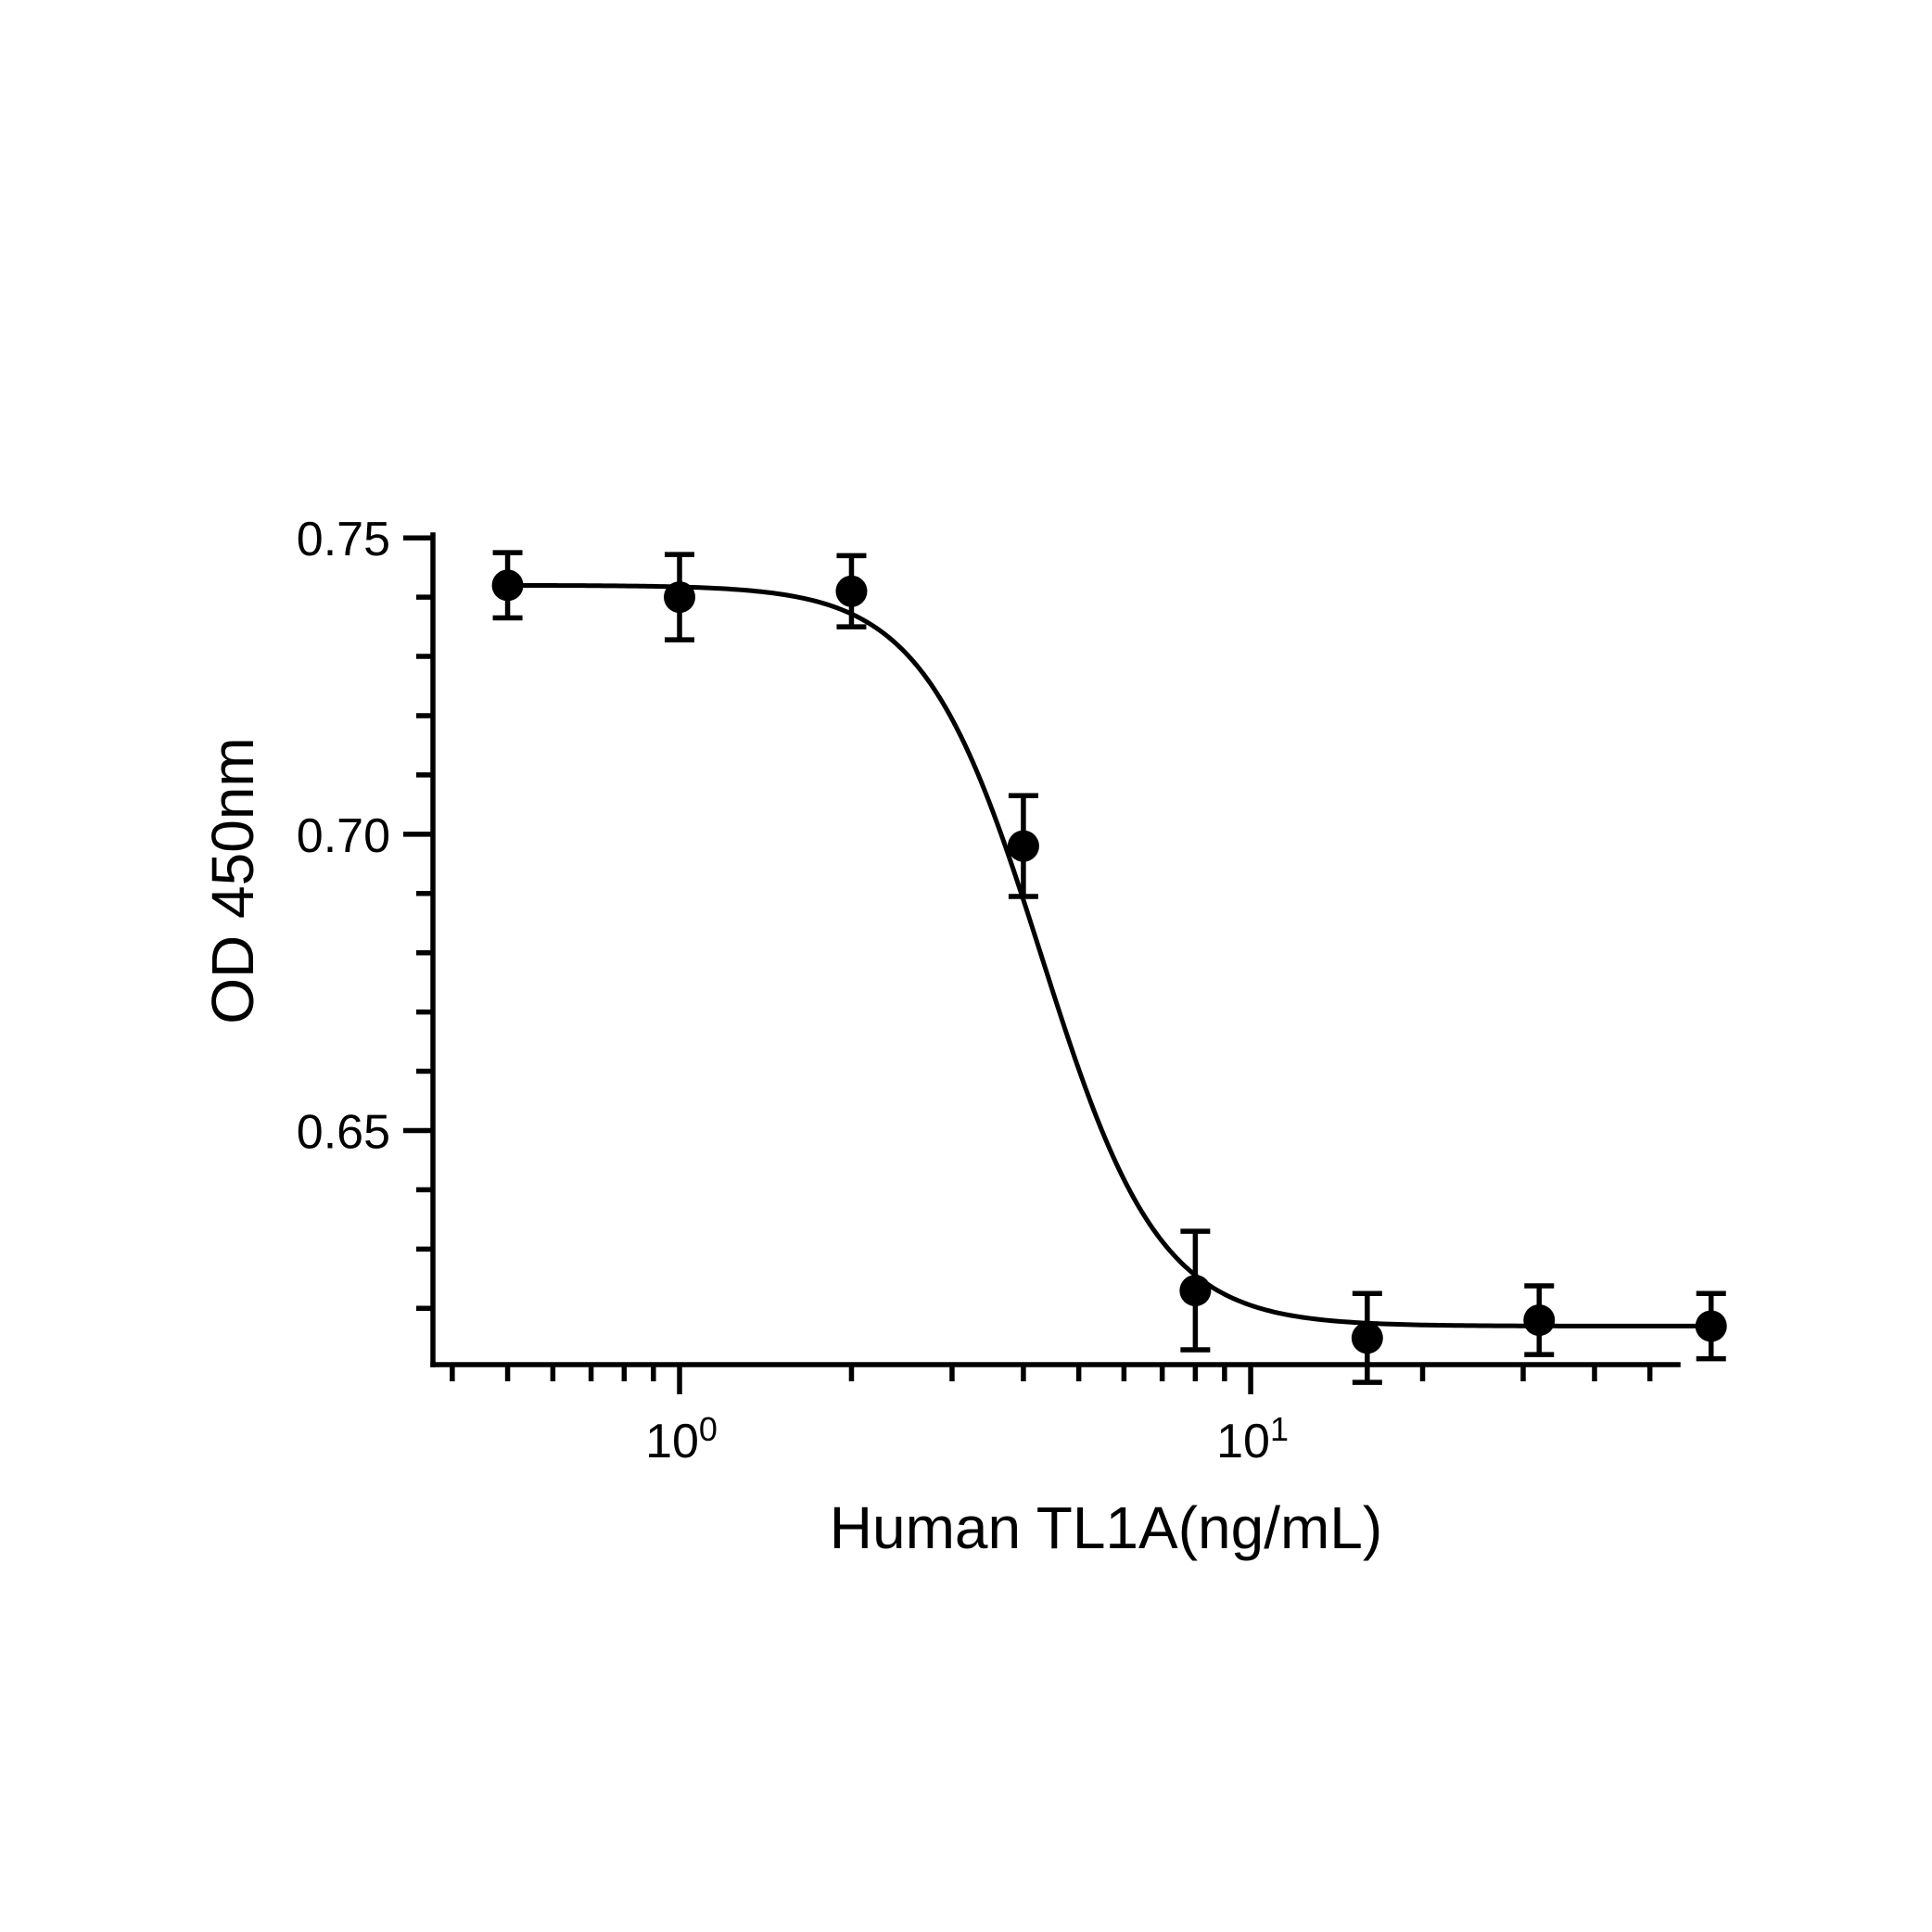 The height and width of the screenshot is (1932, 1932). I want to click on y-tick-label: 0.70, so click(343, 836).